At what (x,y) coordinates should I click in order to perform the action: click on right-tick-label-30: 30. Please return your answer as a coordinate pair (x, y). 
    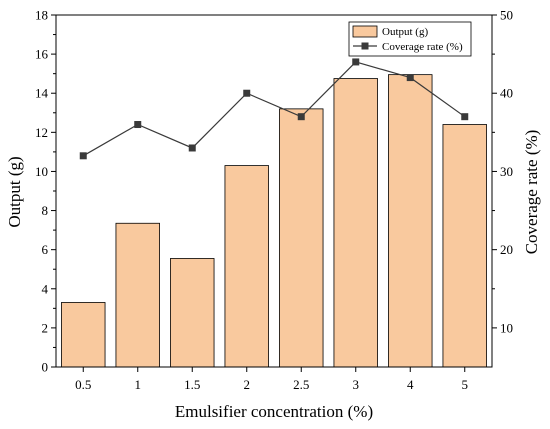
    Looking at the image, I should click on (506, 171).